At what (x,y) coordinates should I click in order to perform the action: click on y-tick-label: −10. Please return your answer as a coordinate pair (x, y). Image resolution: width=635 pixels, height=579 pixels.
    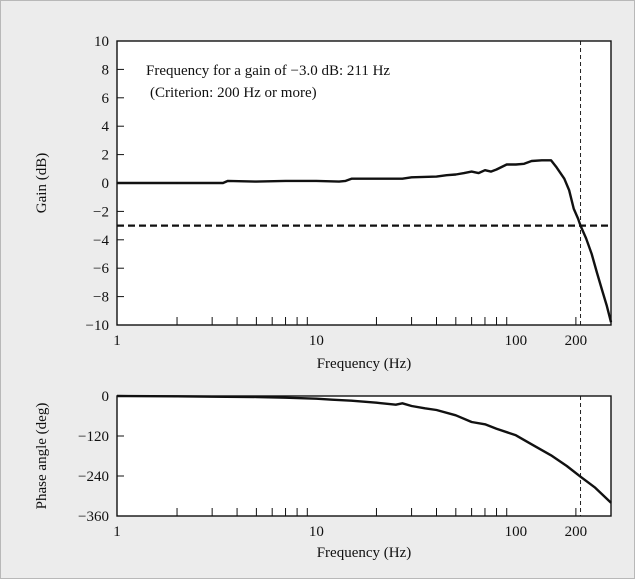
    Looking at the image, I should click on (97, 326).